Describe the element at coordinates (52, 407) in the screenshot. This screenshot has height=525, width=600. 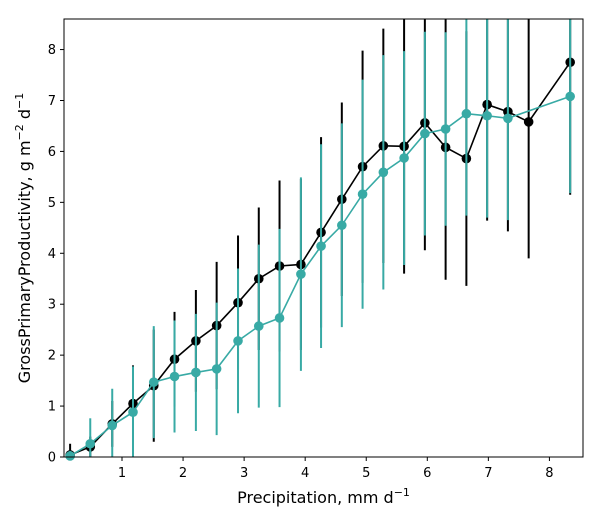
I see `y-tick-label: 1` at that location.